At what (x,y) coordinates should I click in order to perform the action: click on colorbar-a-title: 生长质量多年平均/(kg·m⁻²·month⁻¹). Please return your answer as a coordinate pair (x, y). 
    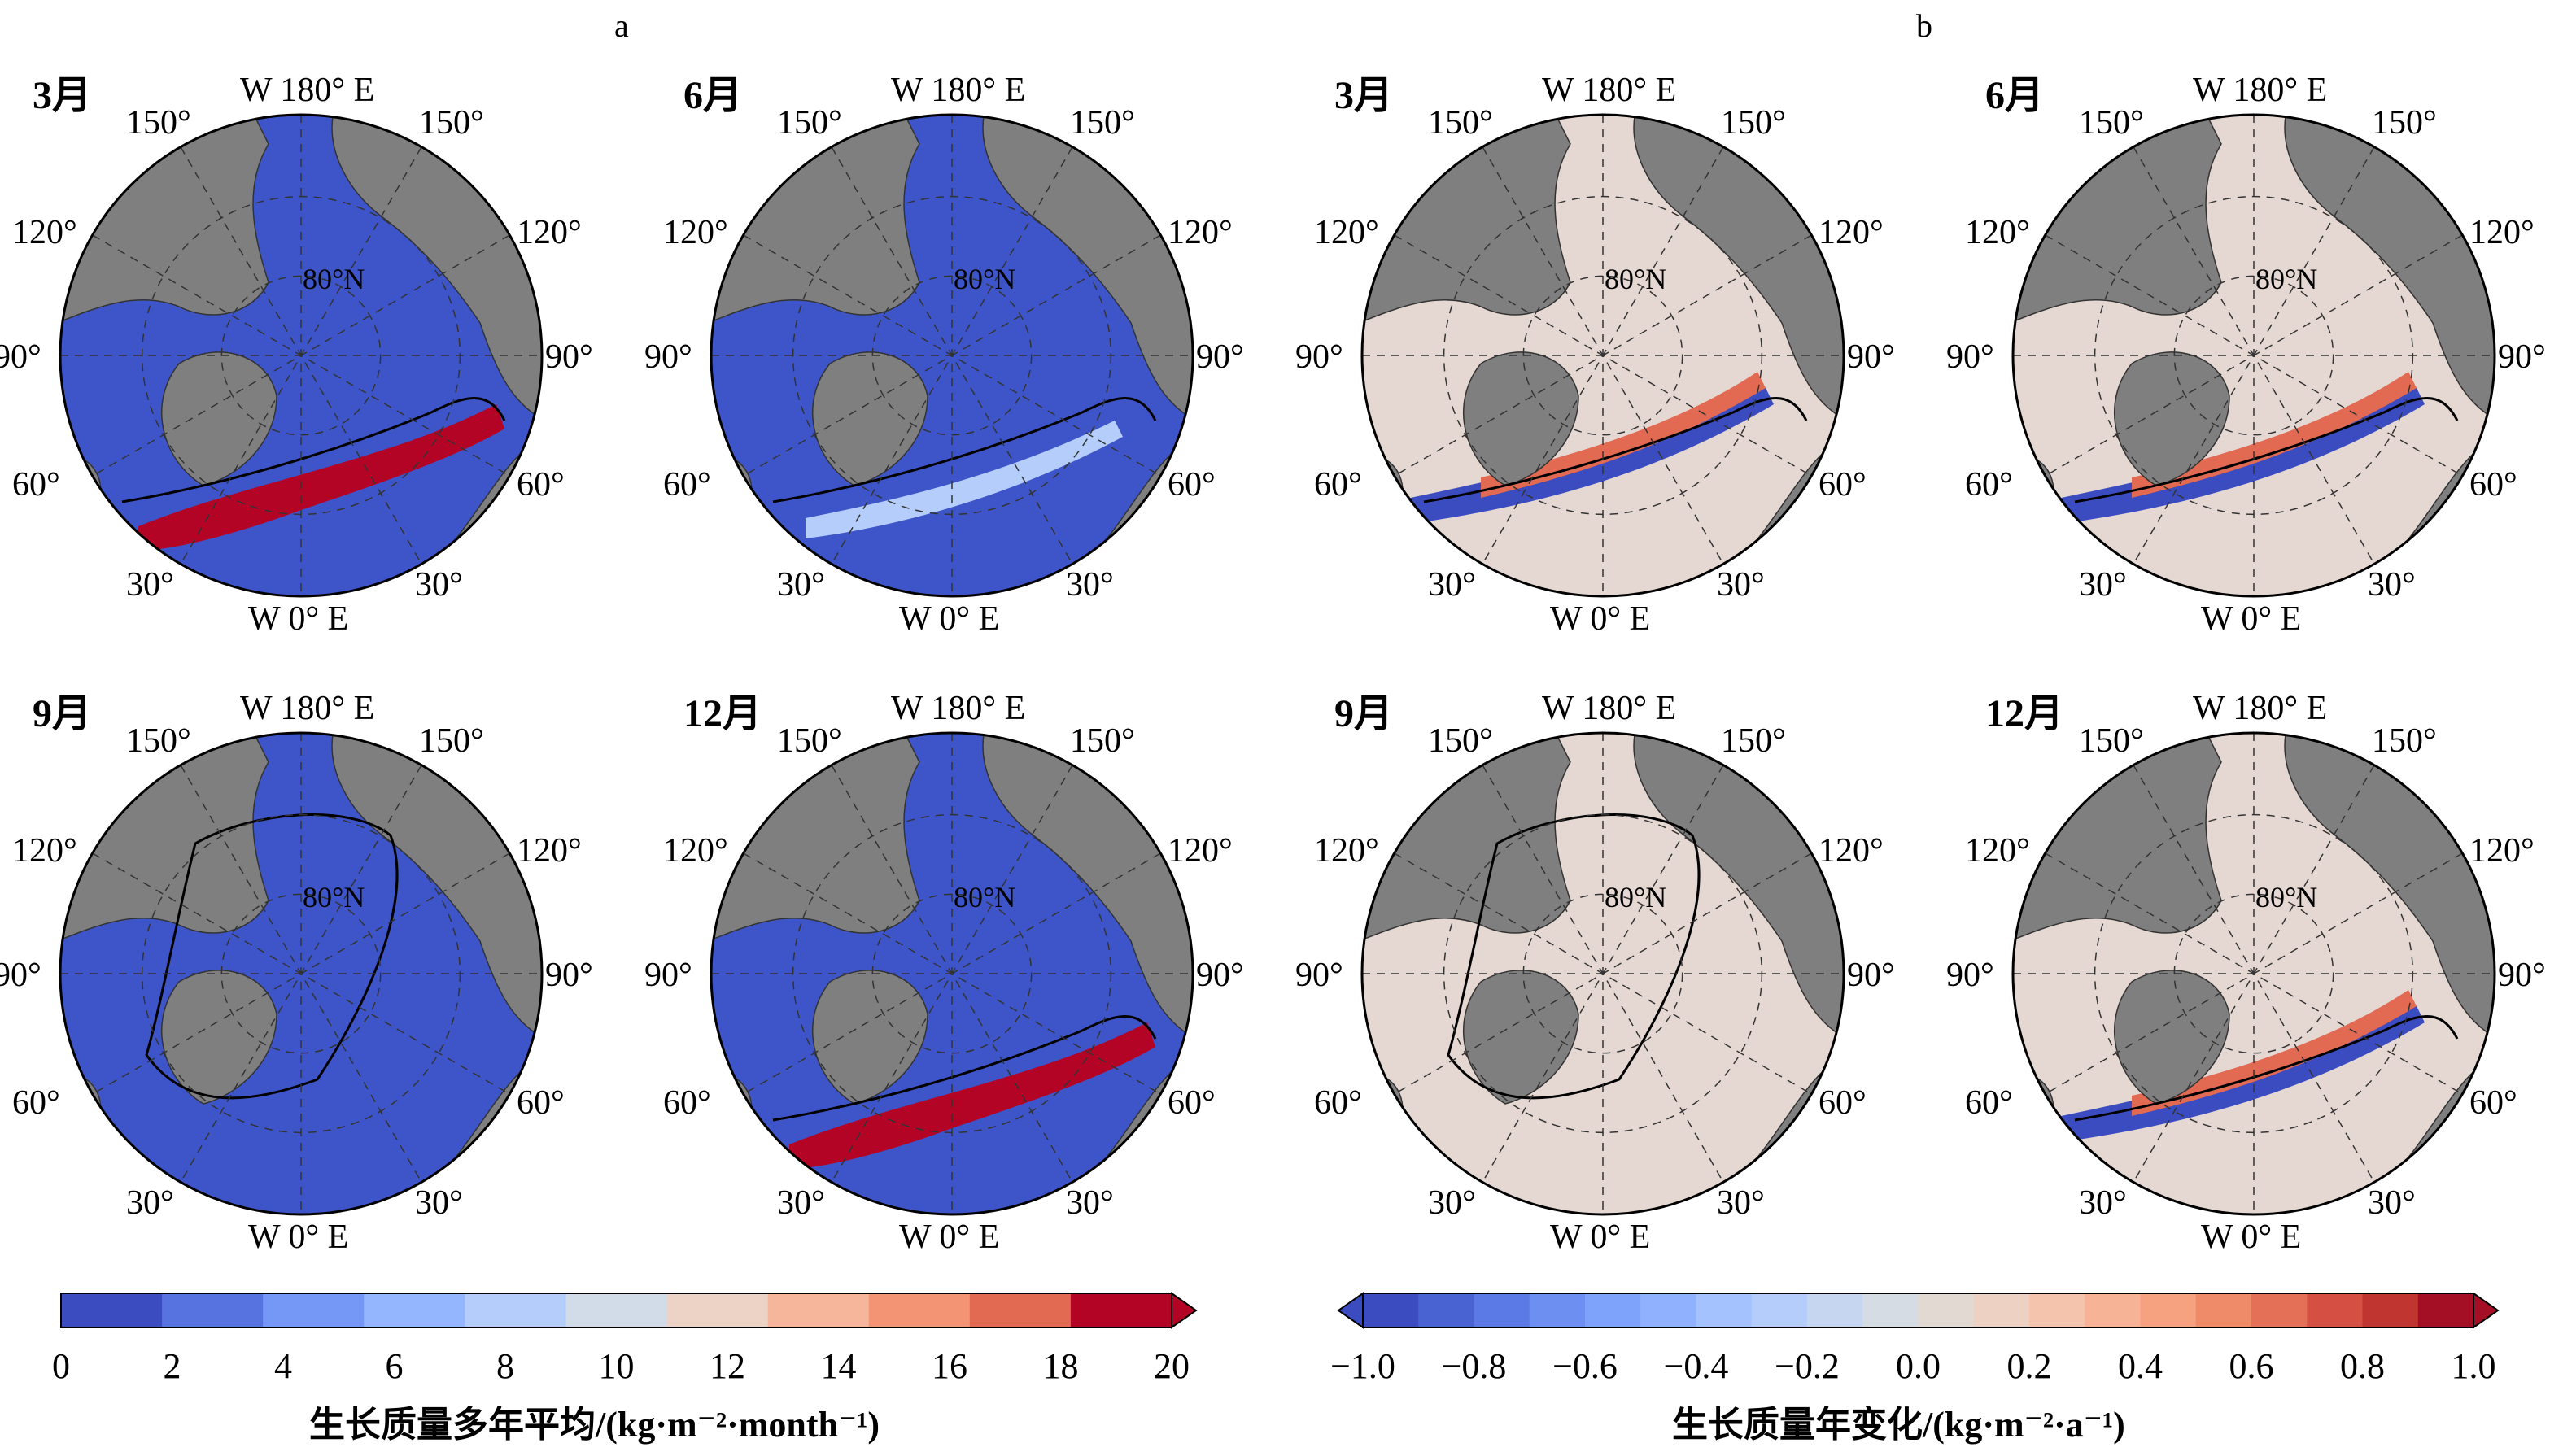
    Looking at the image, I should click on (594, 1425).